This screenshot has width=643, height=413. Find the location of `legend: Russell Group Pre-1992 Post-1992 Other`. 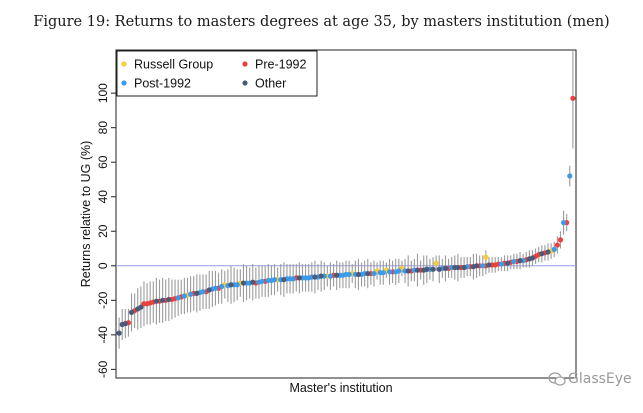

legend: Russell Group Pre-1992 Post-1992 Other is located at coordinates (217, 73).